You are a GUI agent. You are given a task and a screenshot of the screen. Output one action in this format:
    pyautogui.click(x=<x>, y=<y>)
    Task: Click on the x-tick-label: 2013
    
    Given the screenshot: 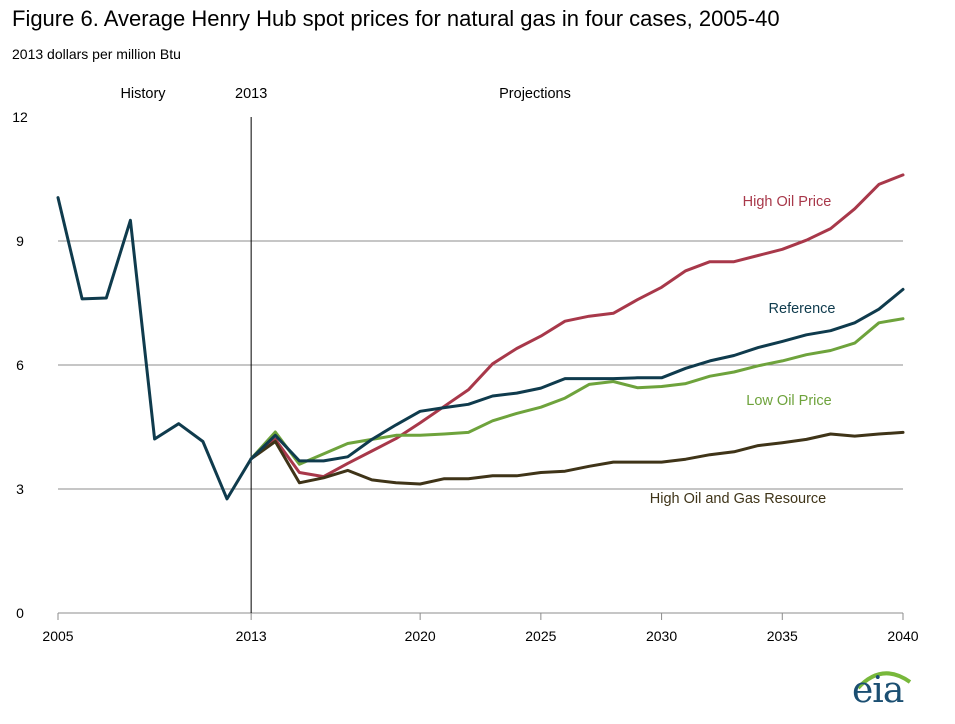 What is the action you would take?
    pyautogui.click(x=251, y=636)
    